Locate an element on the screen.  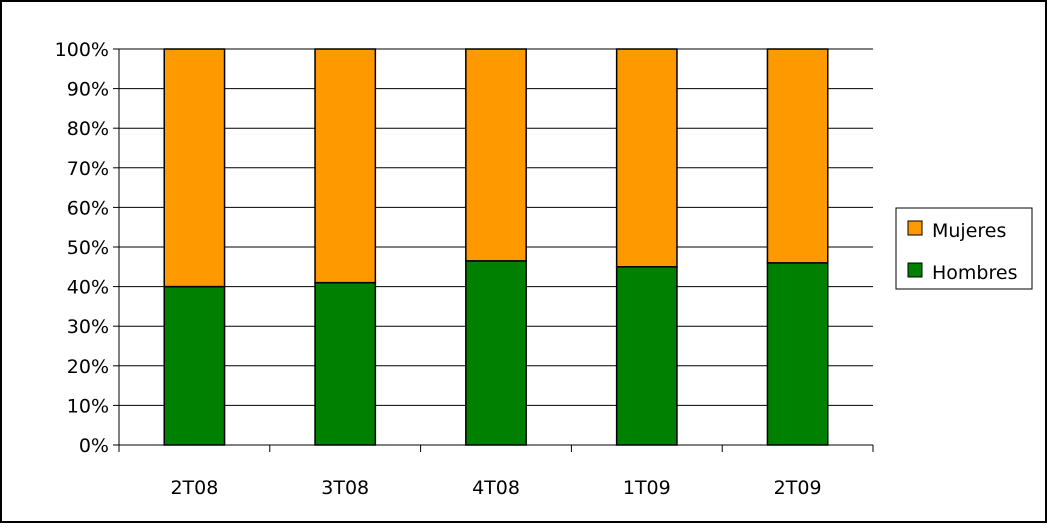
y-tick-label: 60% is located at coordinates (88, 208).